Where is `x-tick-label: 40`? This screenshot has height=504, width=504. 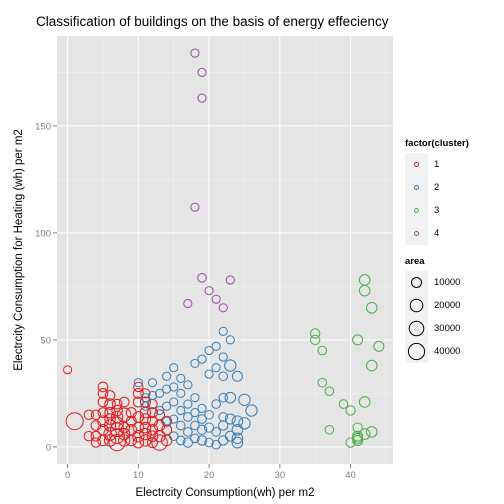 x-tick-label: 40 is located at coordinates (350, 475).